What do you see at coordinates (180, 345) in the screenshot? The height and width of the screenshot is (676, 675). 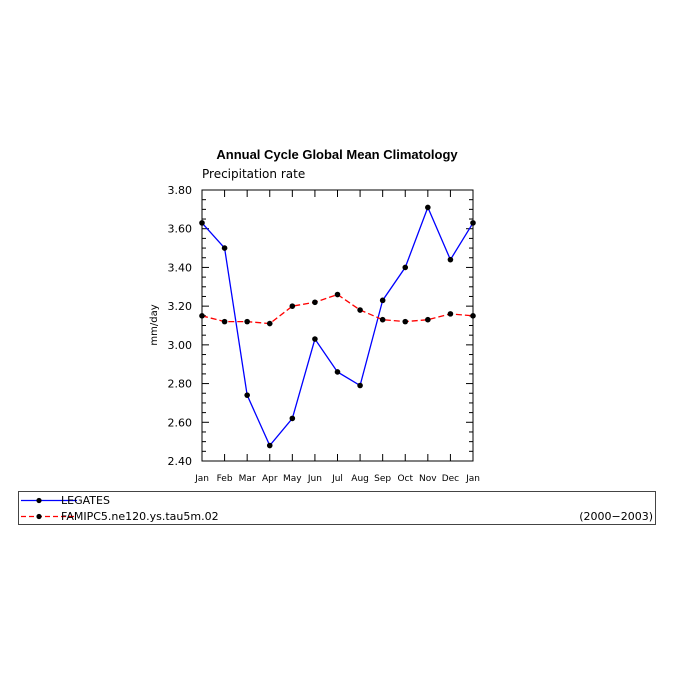 I see `y-tick-label: 3.00` at bounding box center [180, 345].